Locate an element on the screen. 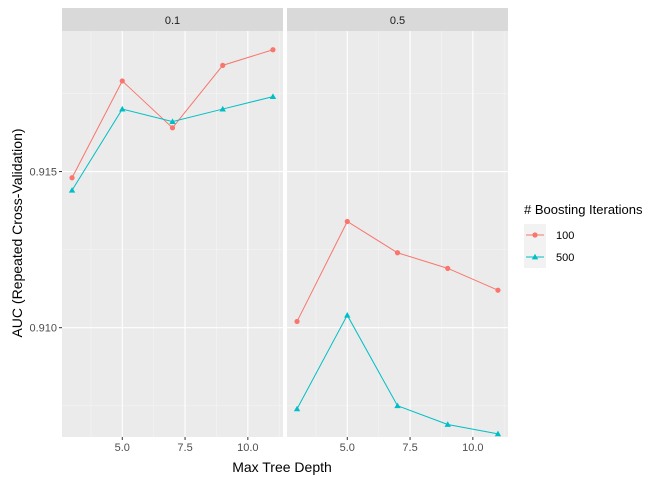 Image resolution: width=672 pixels, height=480 pixels. y-tick-label: 0.915 is located at coordinates (43, 173).